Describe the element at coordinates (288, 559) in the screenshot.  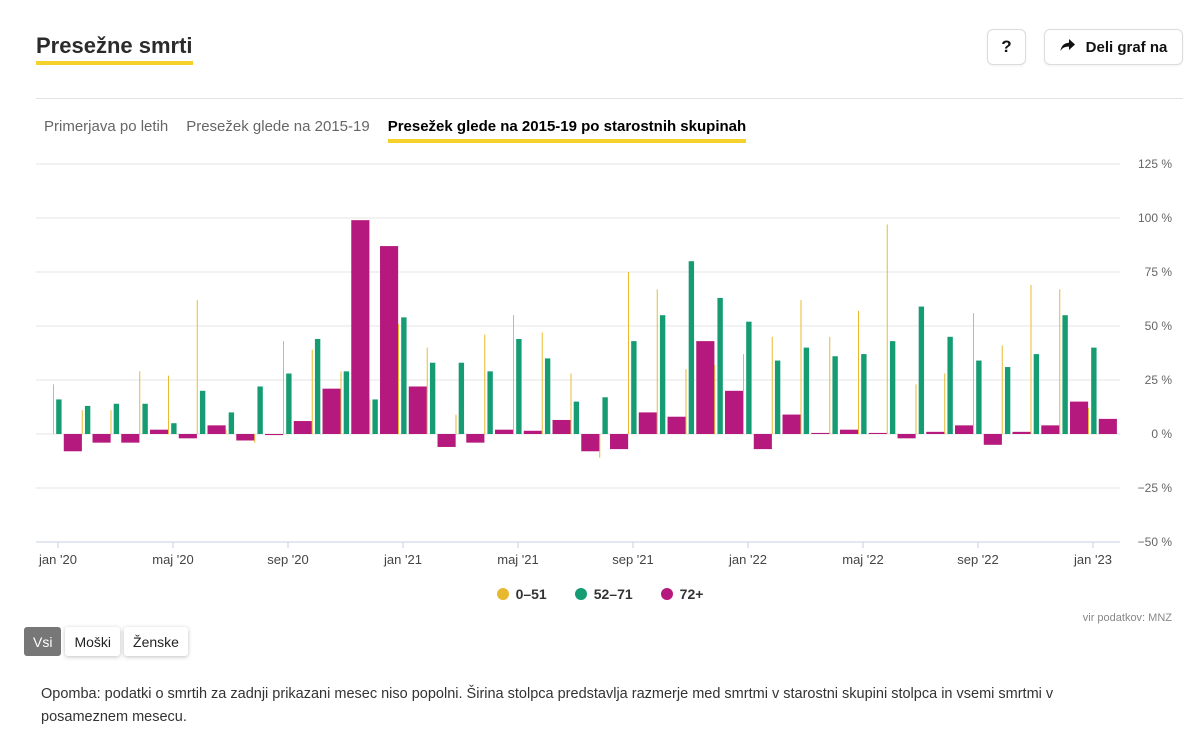
I see `x-tick-label: sep '20` at that location.